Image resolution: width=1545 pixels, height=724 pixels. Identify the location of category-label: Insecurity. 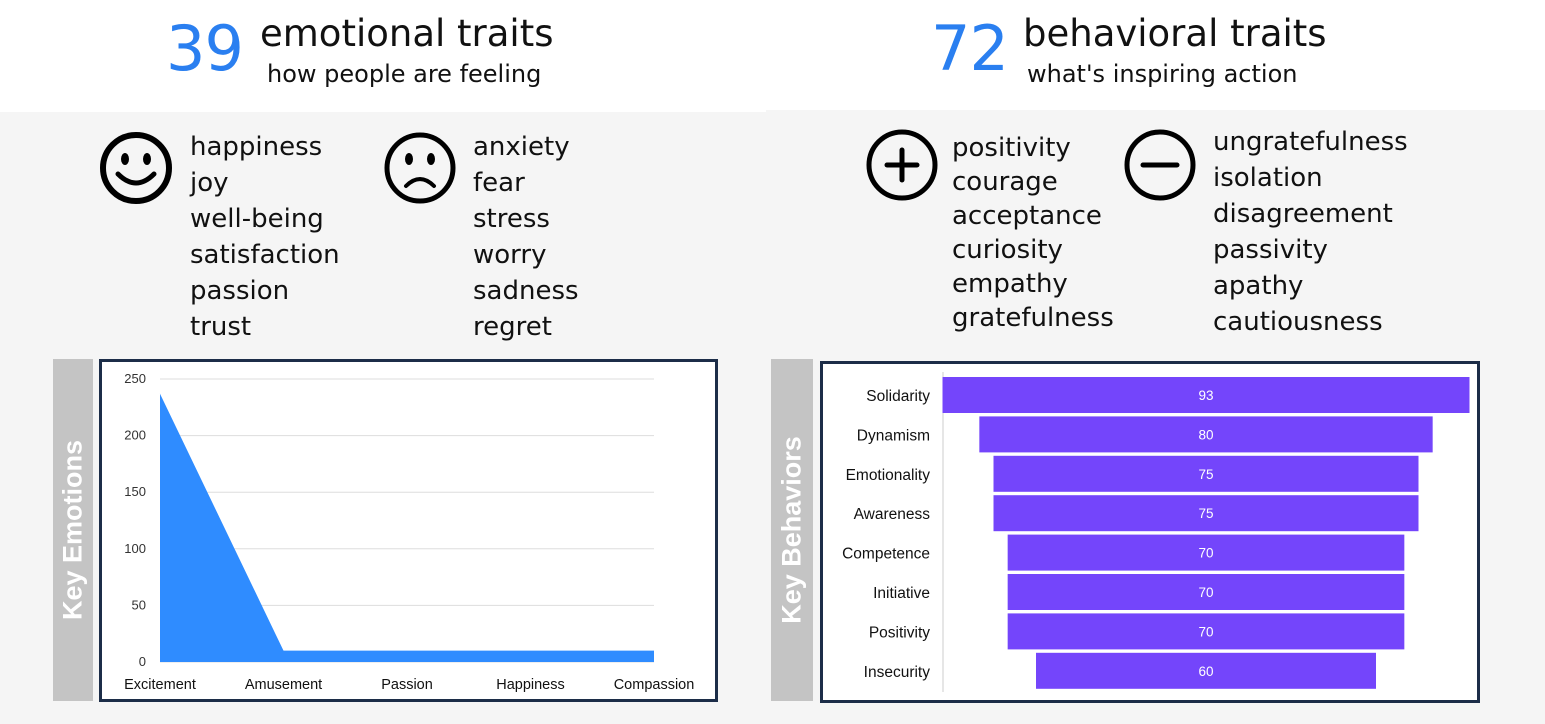
(897, 672).